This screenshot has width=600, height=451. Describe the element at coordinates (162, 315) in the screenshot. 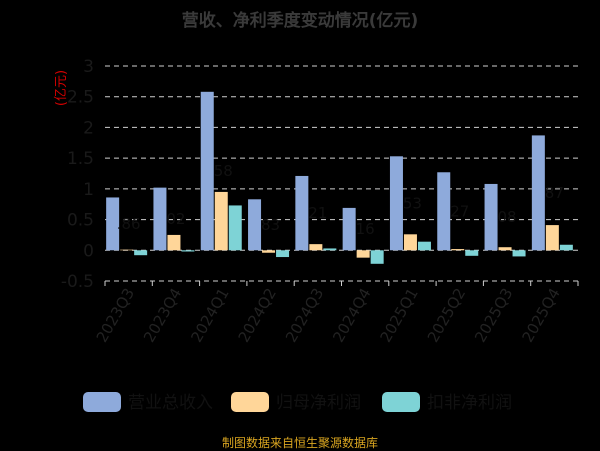

I see `x-tick-label-2023Q4: 2023Q4` at that location.